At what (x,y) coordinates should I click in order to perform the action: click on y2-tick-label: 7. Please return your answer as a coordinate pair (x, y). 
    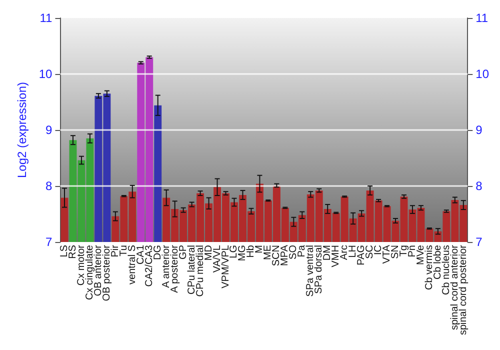
    Looking at the image, I should click on (479, 242).